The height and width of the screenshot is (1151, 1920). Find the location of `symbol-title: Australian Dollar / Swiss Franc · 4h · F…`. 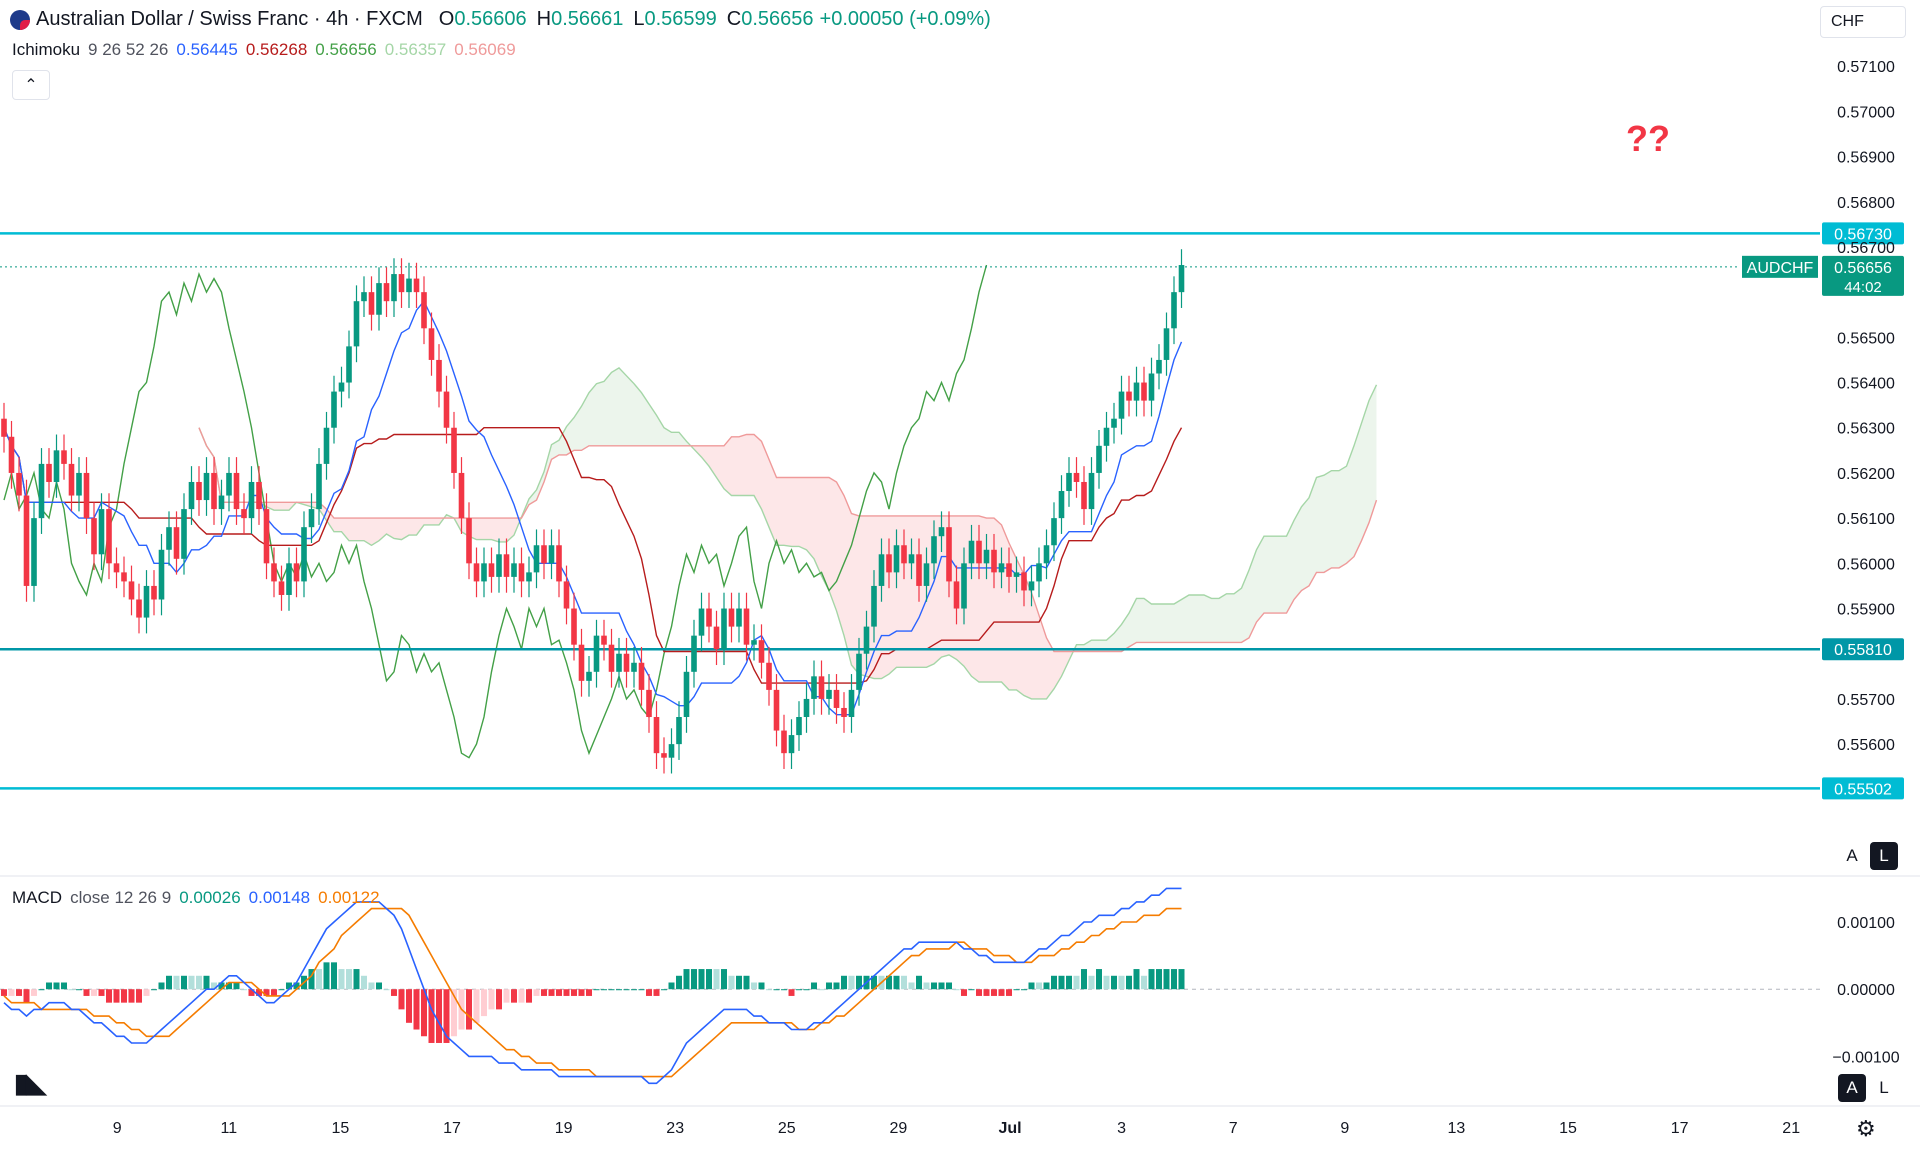

symbol-title: Australian Dollar / Swiss Franc · 4h · F… is located at coordinates (229, 19).